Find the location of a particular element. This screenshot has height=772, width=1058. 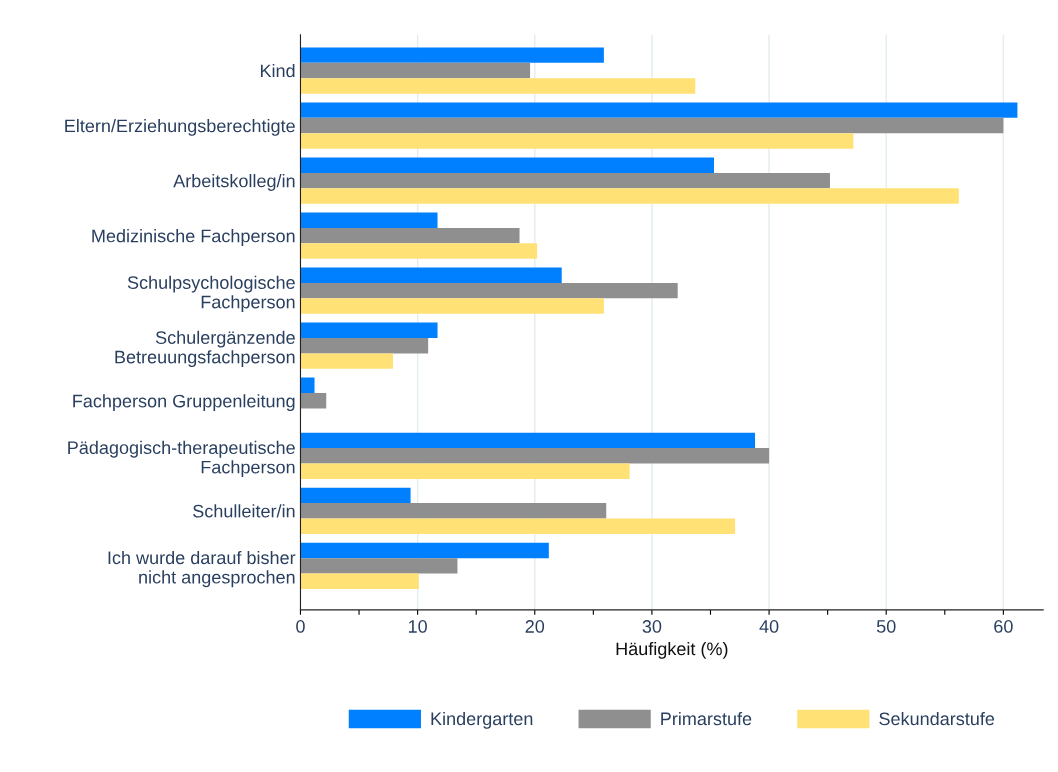

y-tick-label: Schulleiter/in is located at coordinates (244, 511).